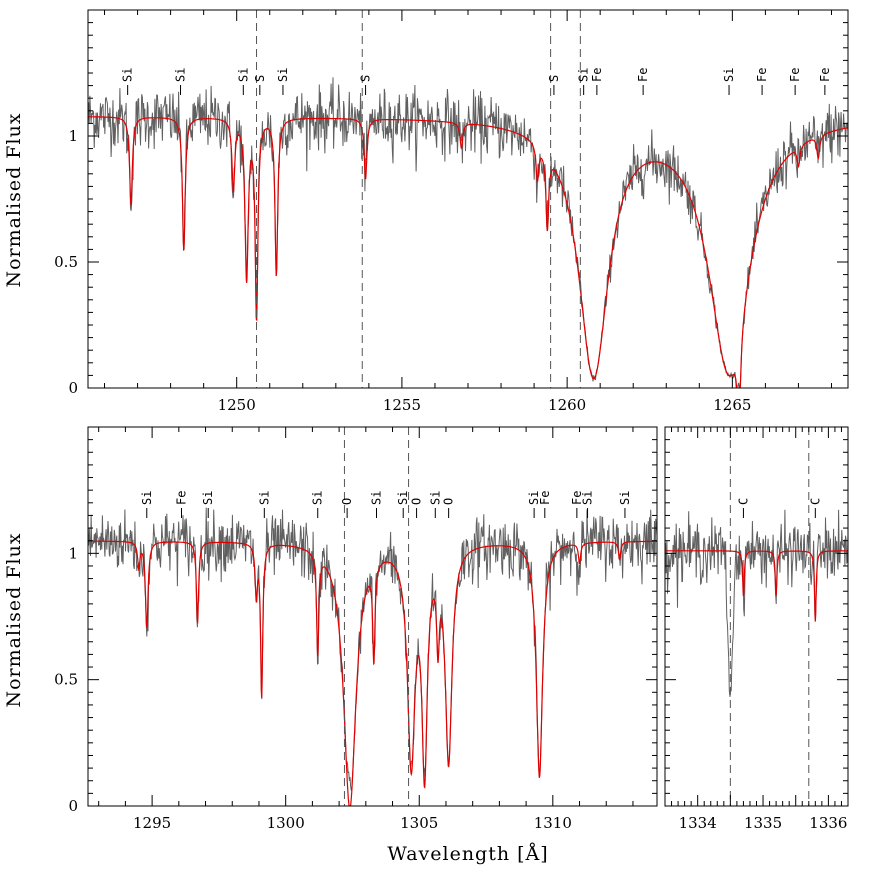  Describe the element at coordinates (567, 405) in the screenshot. I see `x-tick-label: 1260` at that location.